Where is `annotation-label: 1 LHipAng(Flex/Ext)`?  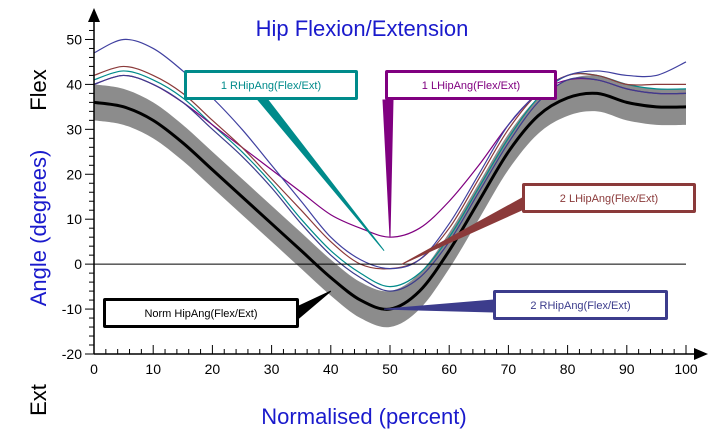
annotation-label: 1 LHipAng(Flex/Ext) is located at coordinates (471, 86).